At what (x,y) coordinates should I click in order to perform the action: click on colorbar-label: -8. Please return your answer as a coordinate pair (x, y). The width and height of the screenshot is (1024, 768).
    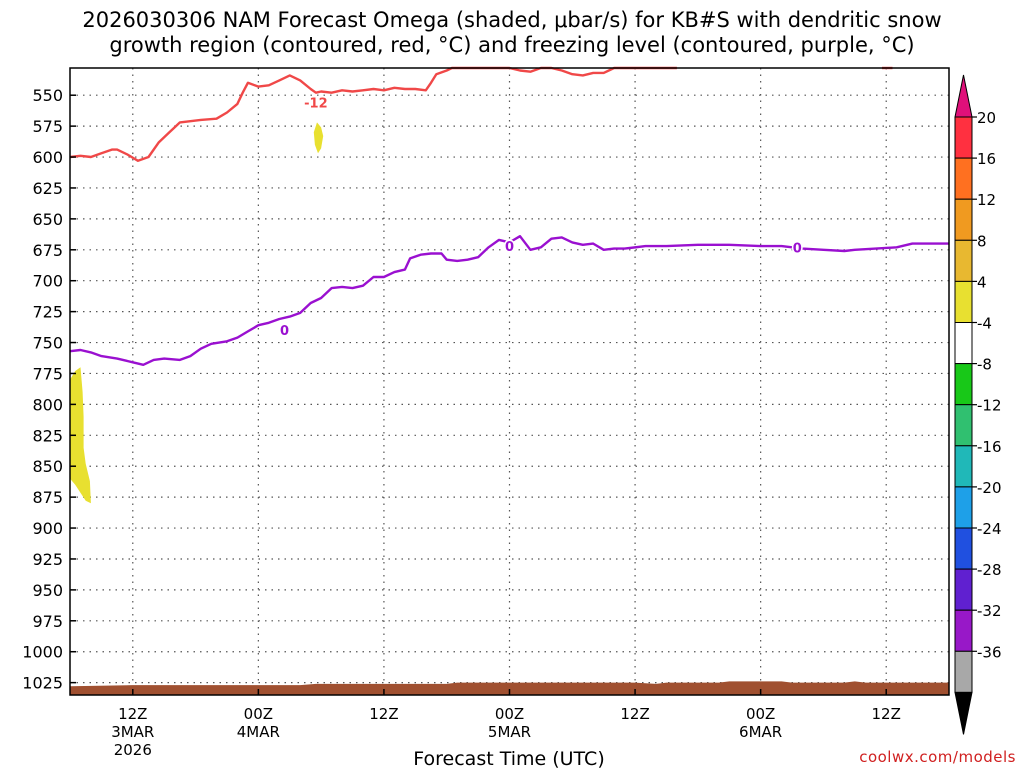
    Looking at the image, I should click on (984, 365).